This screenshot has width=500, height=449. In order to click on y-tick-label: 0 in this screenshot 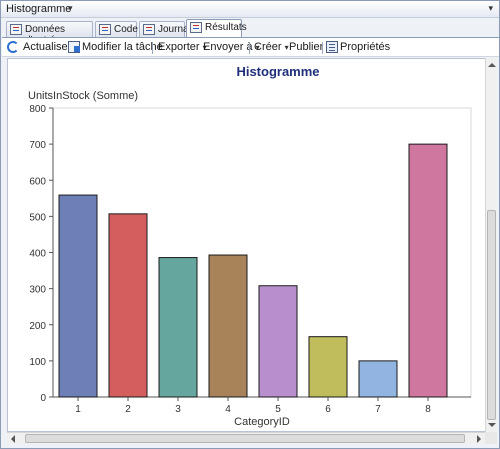, I will do `click(43, 398)`.